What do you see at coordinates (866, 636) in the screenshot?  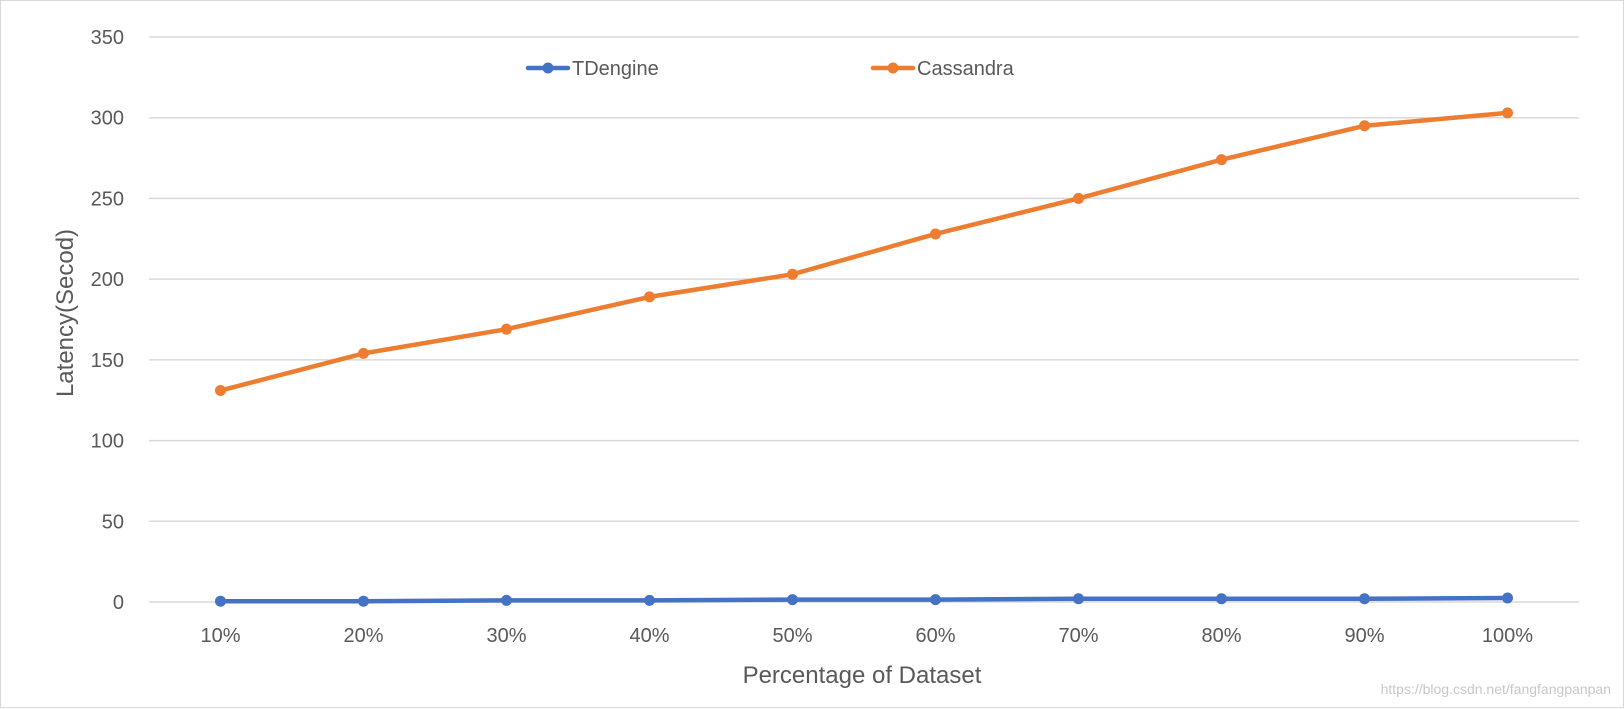 I see `x-axis-ticks: 10% 20% 30% 40% 50% 60% 70% 80% 90% 100%` at bounding box center [866, 636].